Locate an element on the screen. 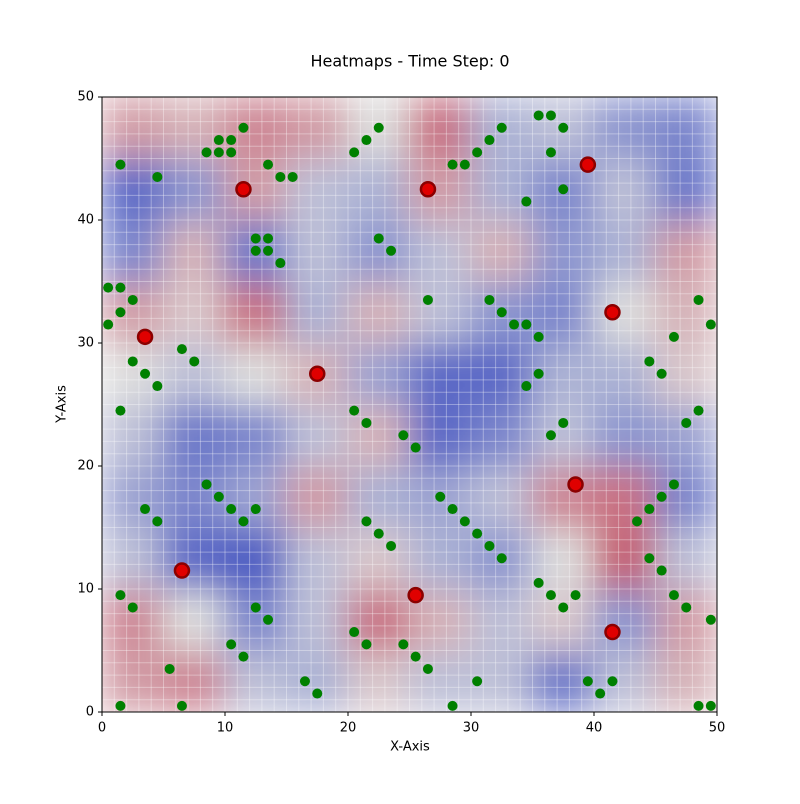  y-axis-label: Y-Axis is located at coordinates (62, 404).